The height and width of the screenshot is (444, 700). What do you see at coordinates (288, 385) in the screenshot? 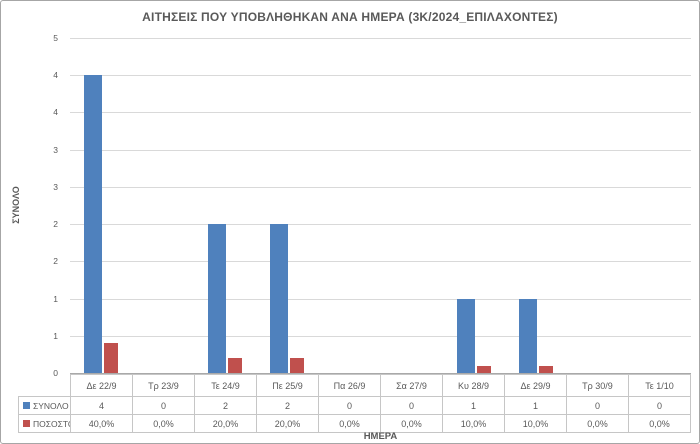
I see `category-label: Πε 25/9` at bounding box center [288, 385].